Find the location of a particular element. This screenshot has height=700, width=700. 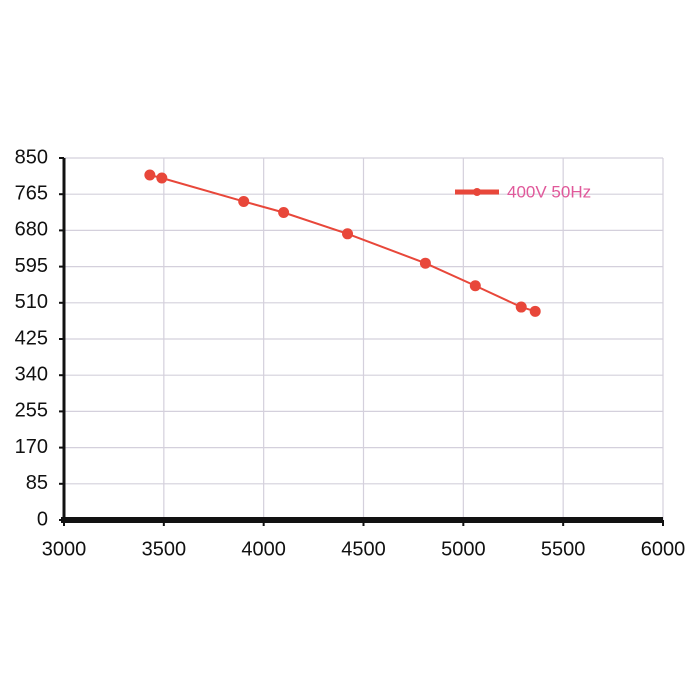

y-tick-label: 0 is located at coordinates (42, 519).